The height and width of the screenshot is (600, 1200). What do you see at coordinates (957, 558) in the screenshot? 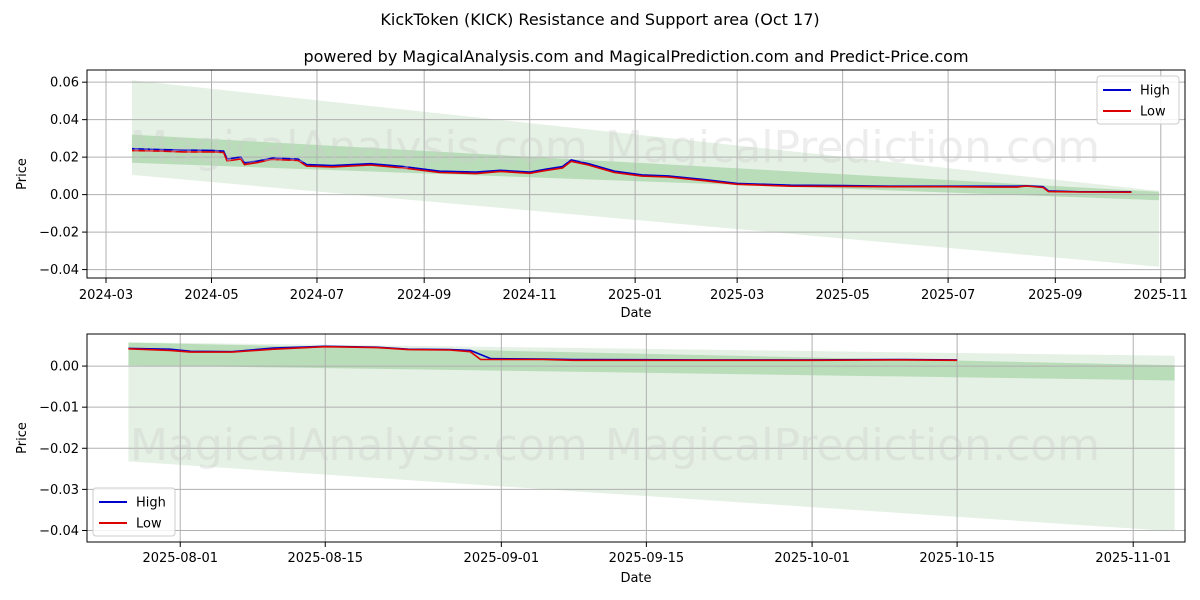
I see `x-tick-label: 2025-10-15` at bounding box center [957, 558].